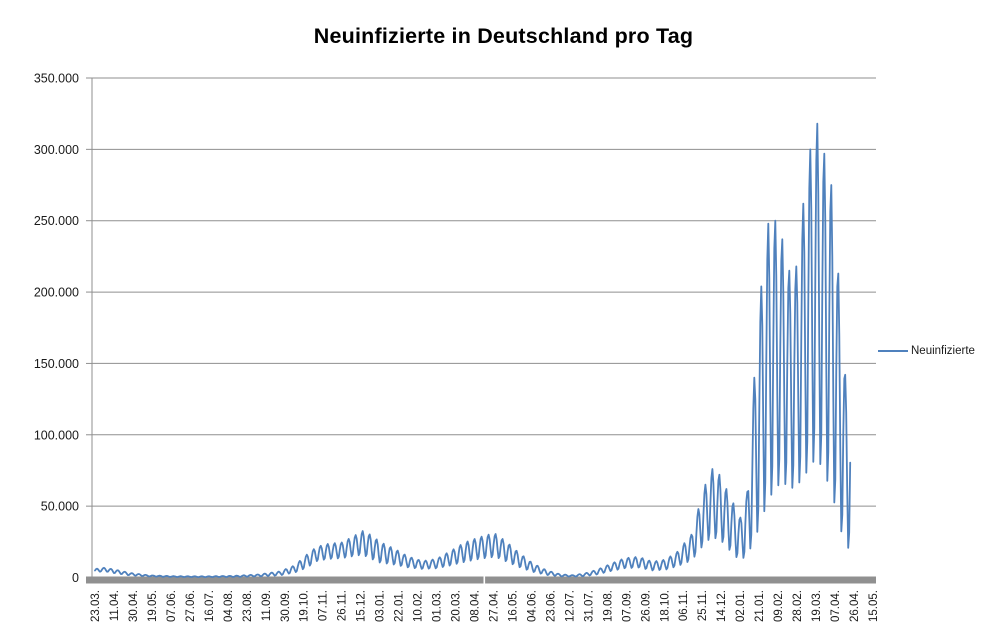  Describe the element at coordinates (779, 606) in the screenshot. I see `x-axis-tick-label: 09.02.` at that location.